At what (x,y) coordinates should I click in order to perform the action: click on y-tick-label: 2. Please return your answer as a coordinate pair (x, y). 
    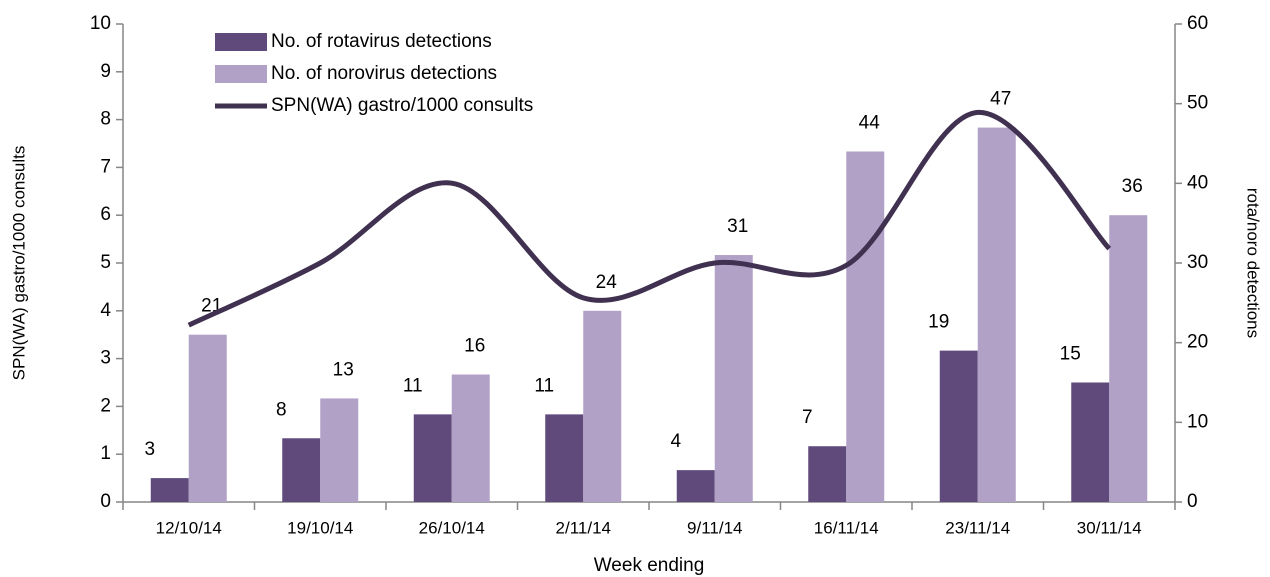
    Looking at the image, I should click on (105, 405).